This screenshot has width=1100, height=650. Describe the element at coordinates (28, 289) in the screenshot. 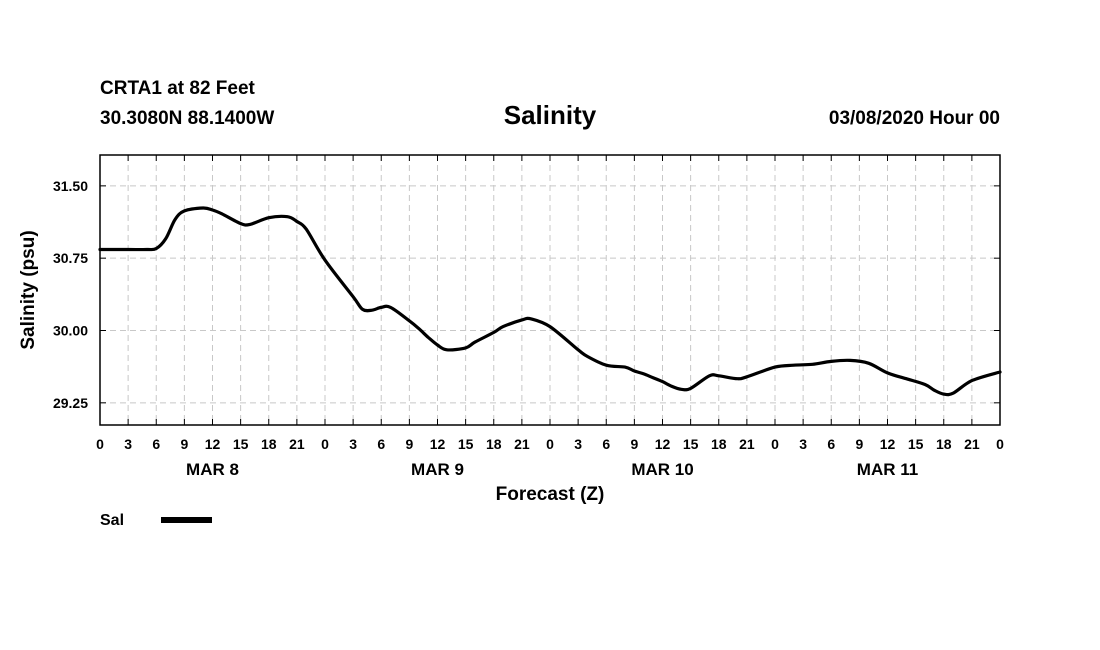

I see `y-axis-label: Salinity (psu)` at that location.